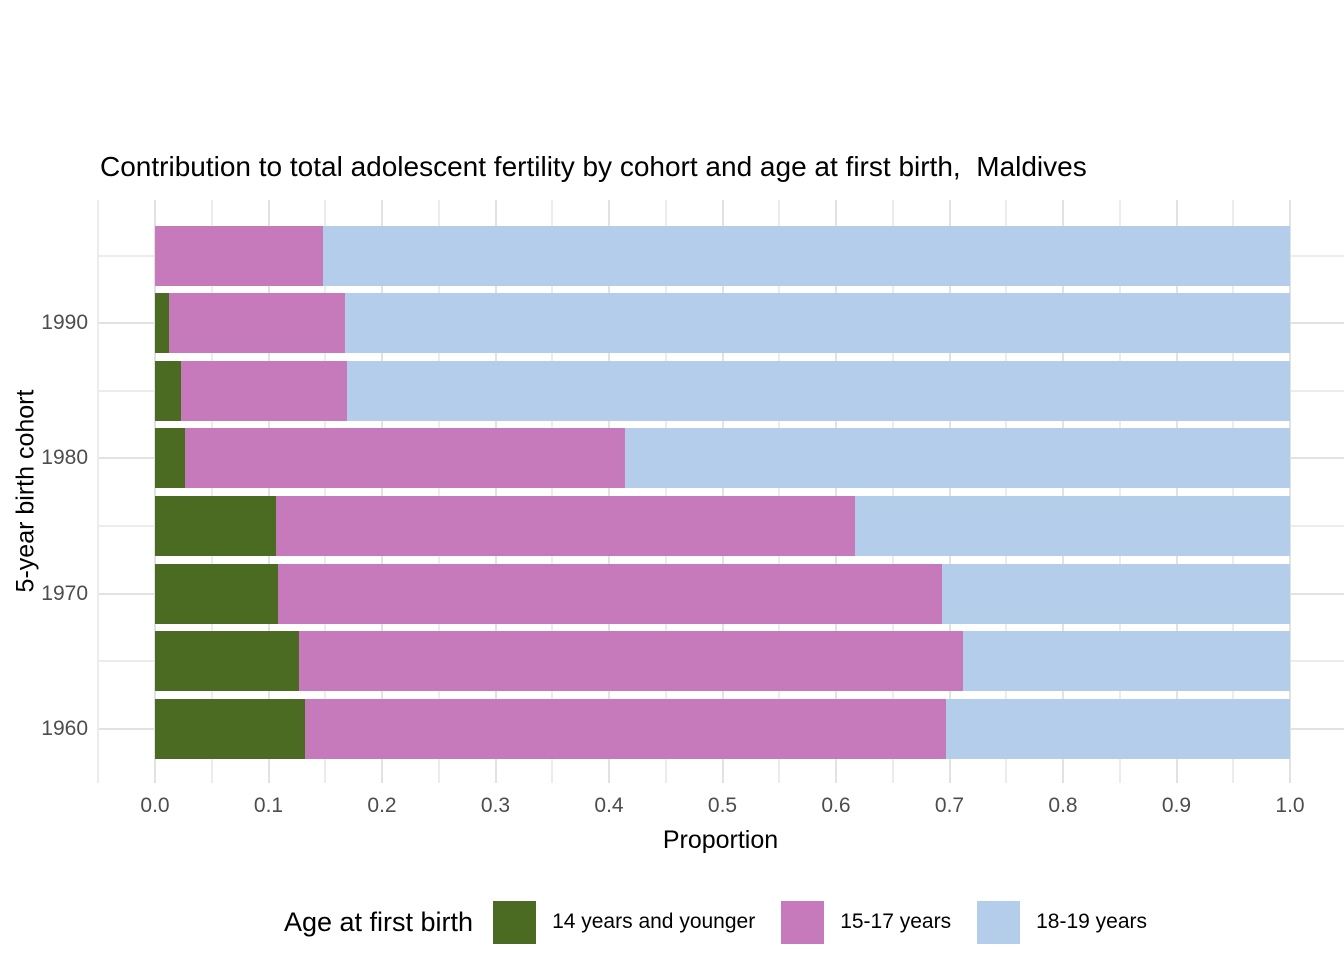  Describe the element at coordinates (495, 491) in the screenshot. I see `x-gridline-0.3` at that location.